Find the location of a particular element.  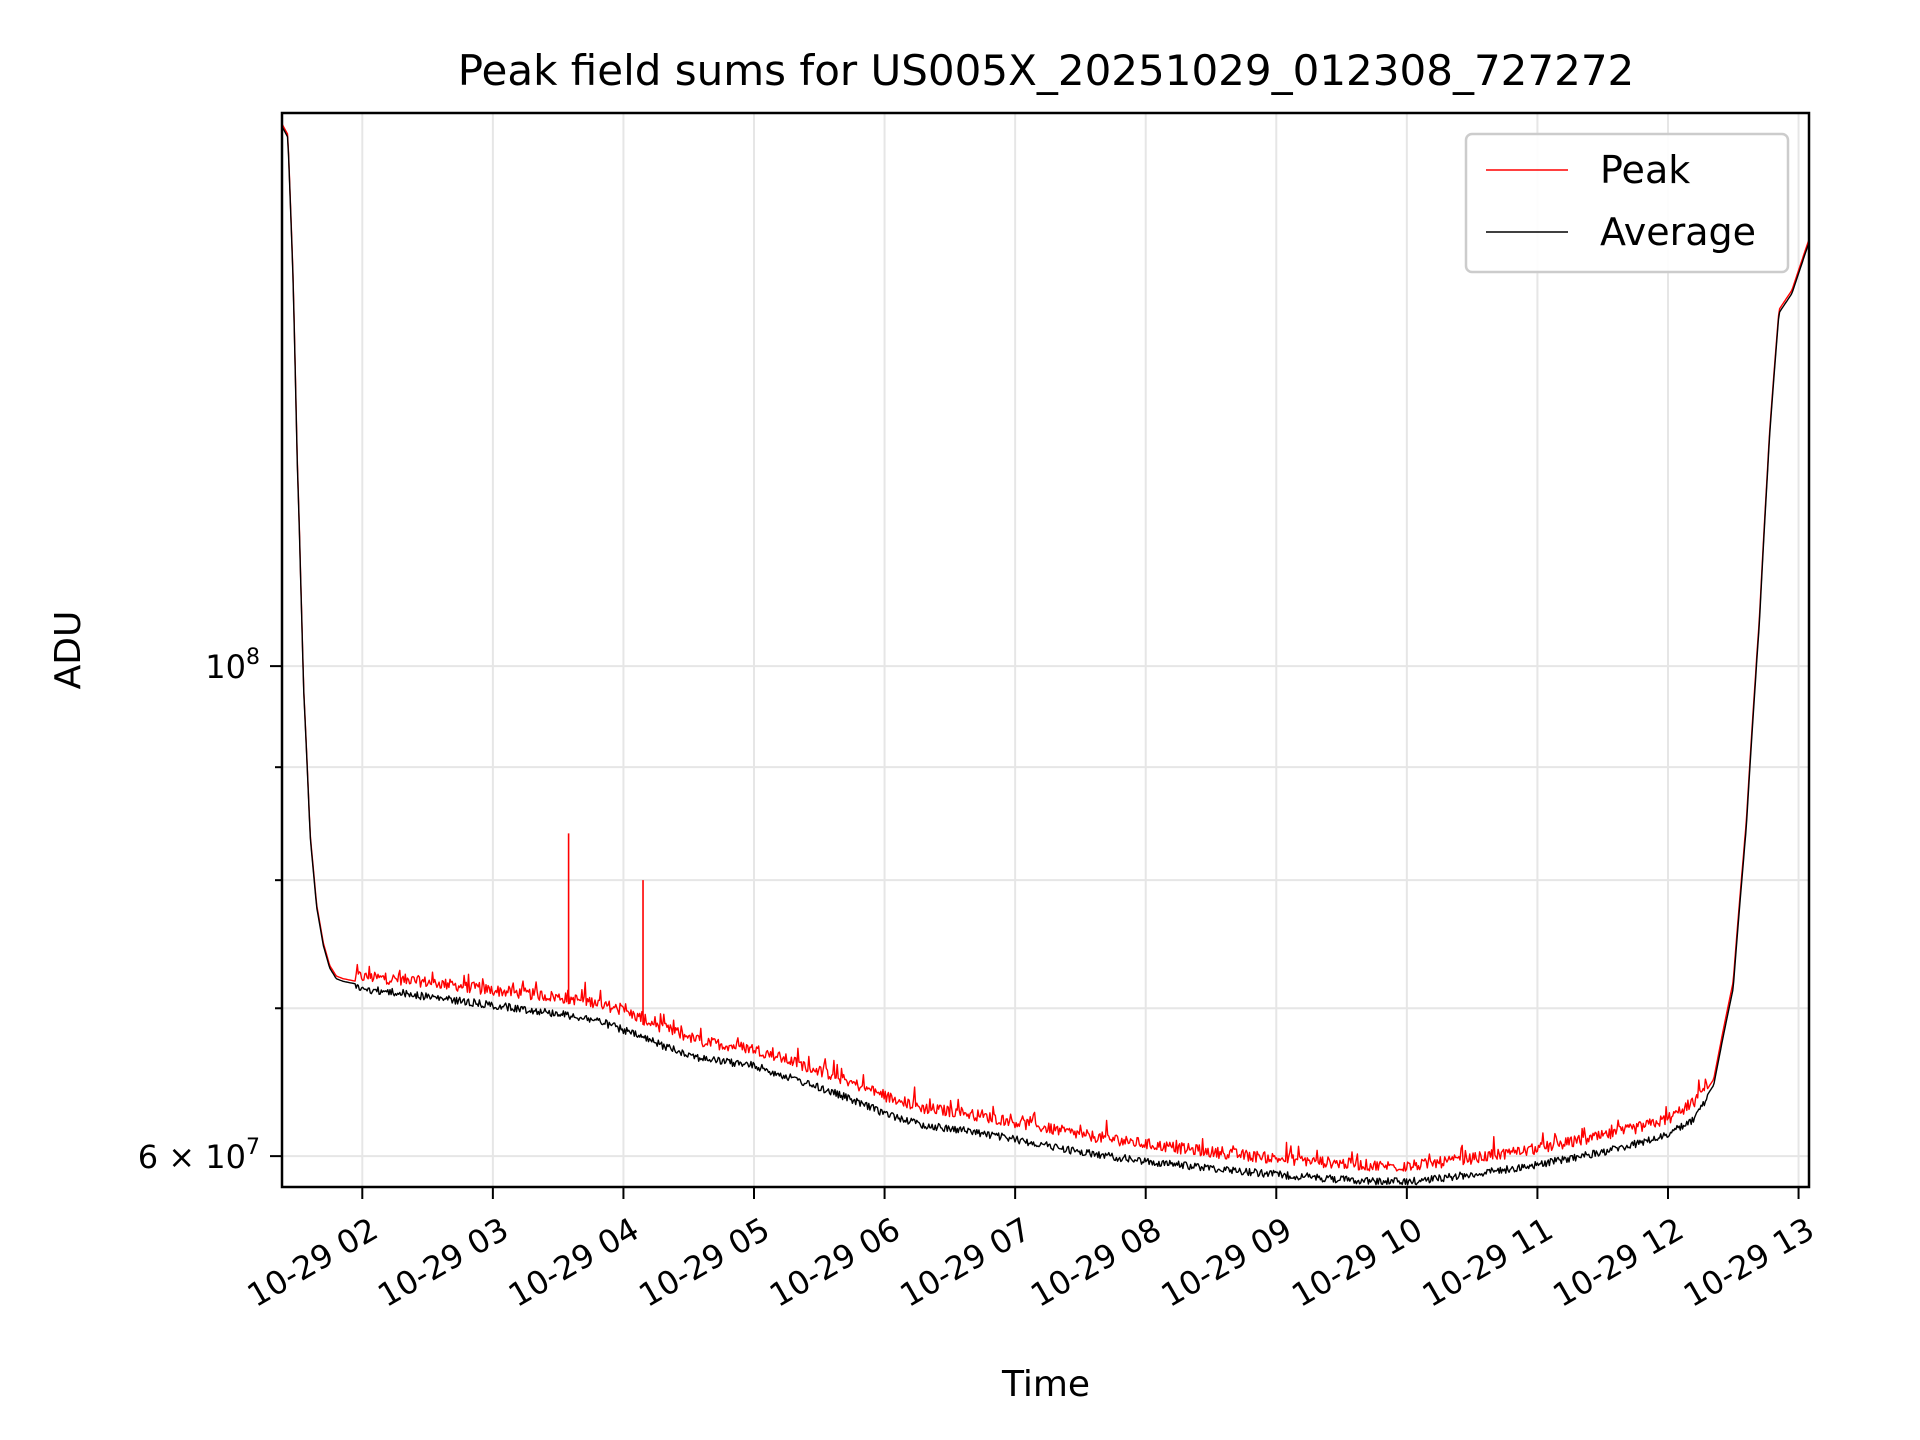

y-tick-label-exponent: 7 is located at coordinates (253, 1147).